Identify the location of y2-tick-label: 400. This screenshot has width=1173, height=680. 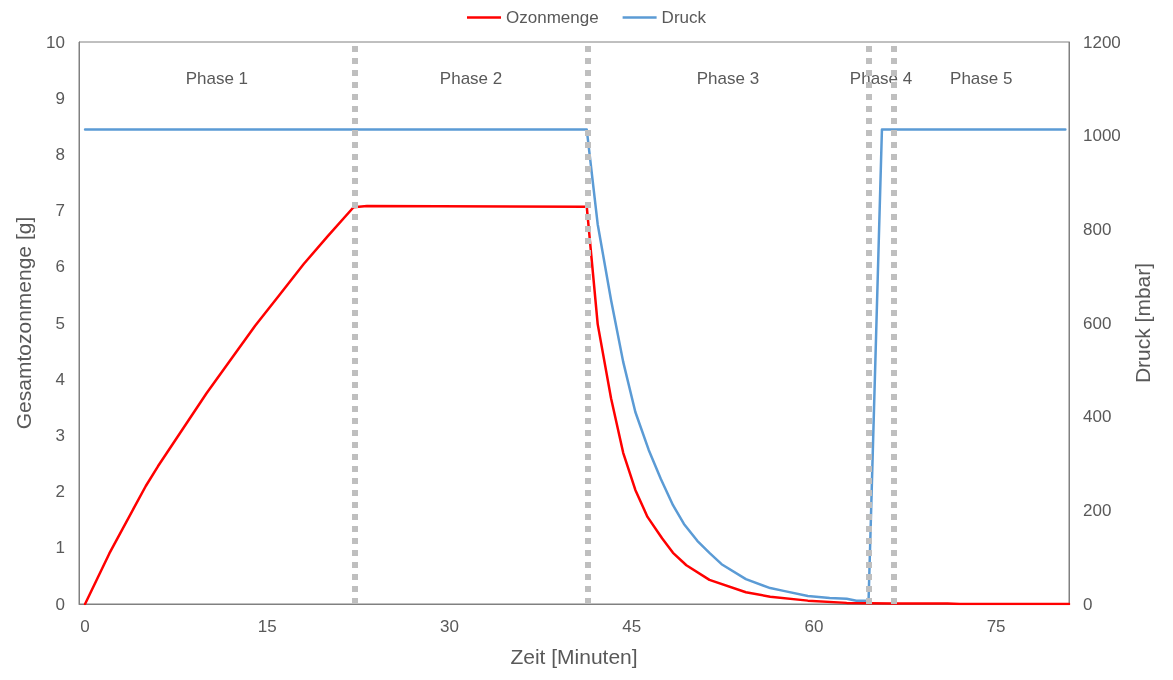
(1097, 417).